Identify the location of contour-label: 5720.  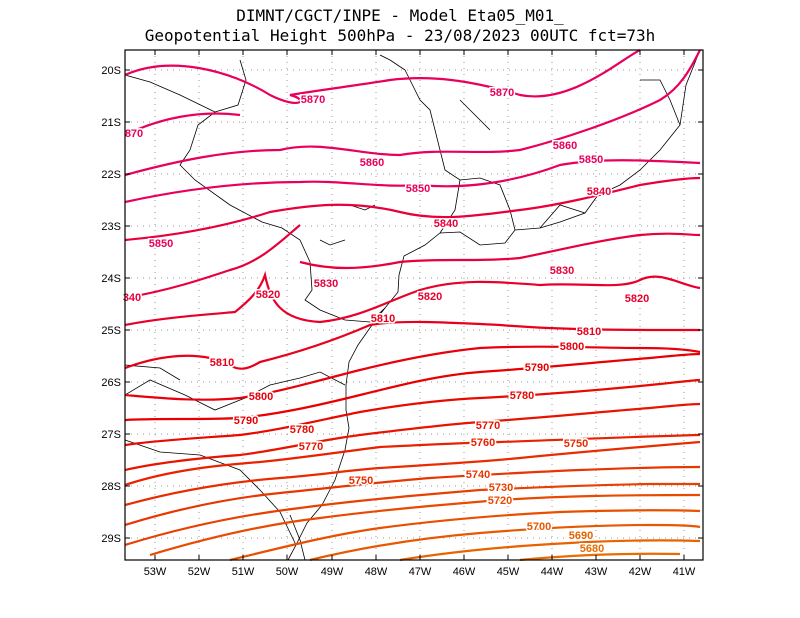
(500, 501).